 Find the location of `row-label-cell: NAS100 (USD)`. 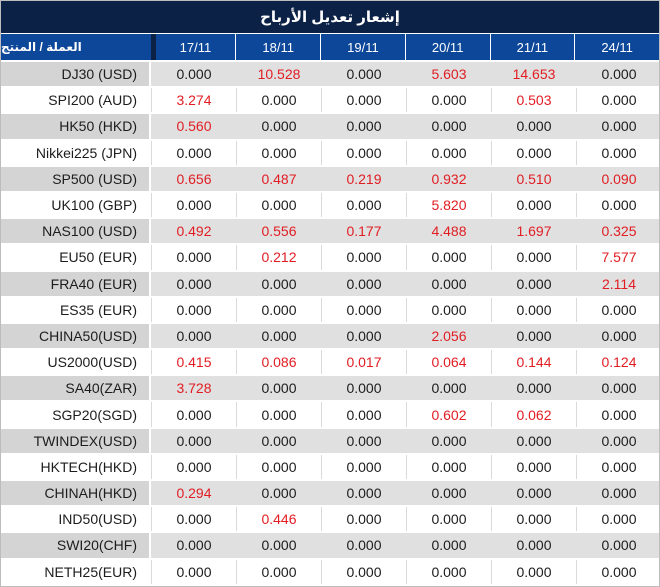

row-label-cell: NAS100 (USD) is located at coordinates (76, 231).